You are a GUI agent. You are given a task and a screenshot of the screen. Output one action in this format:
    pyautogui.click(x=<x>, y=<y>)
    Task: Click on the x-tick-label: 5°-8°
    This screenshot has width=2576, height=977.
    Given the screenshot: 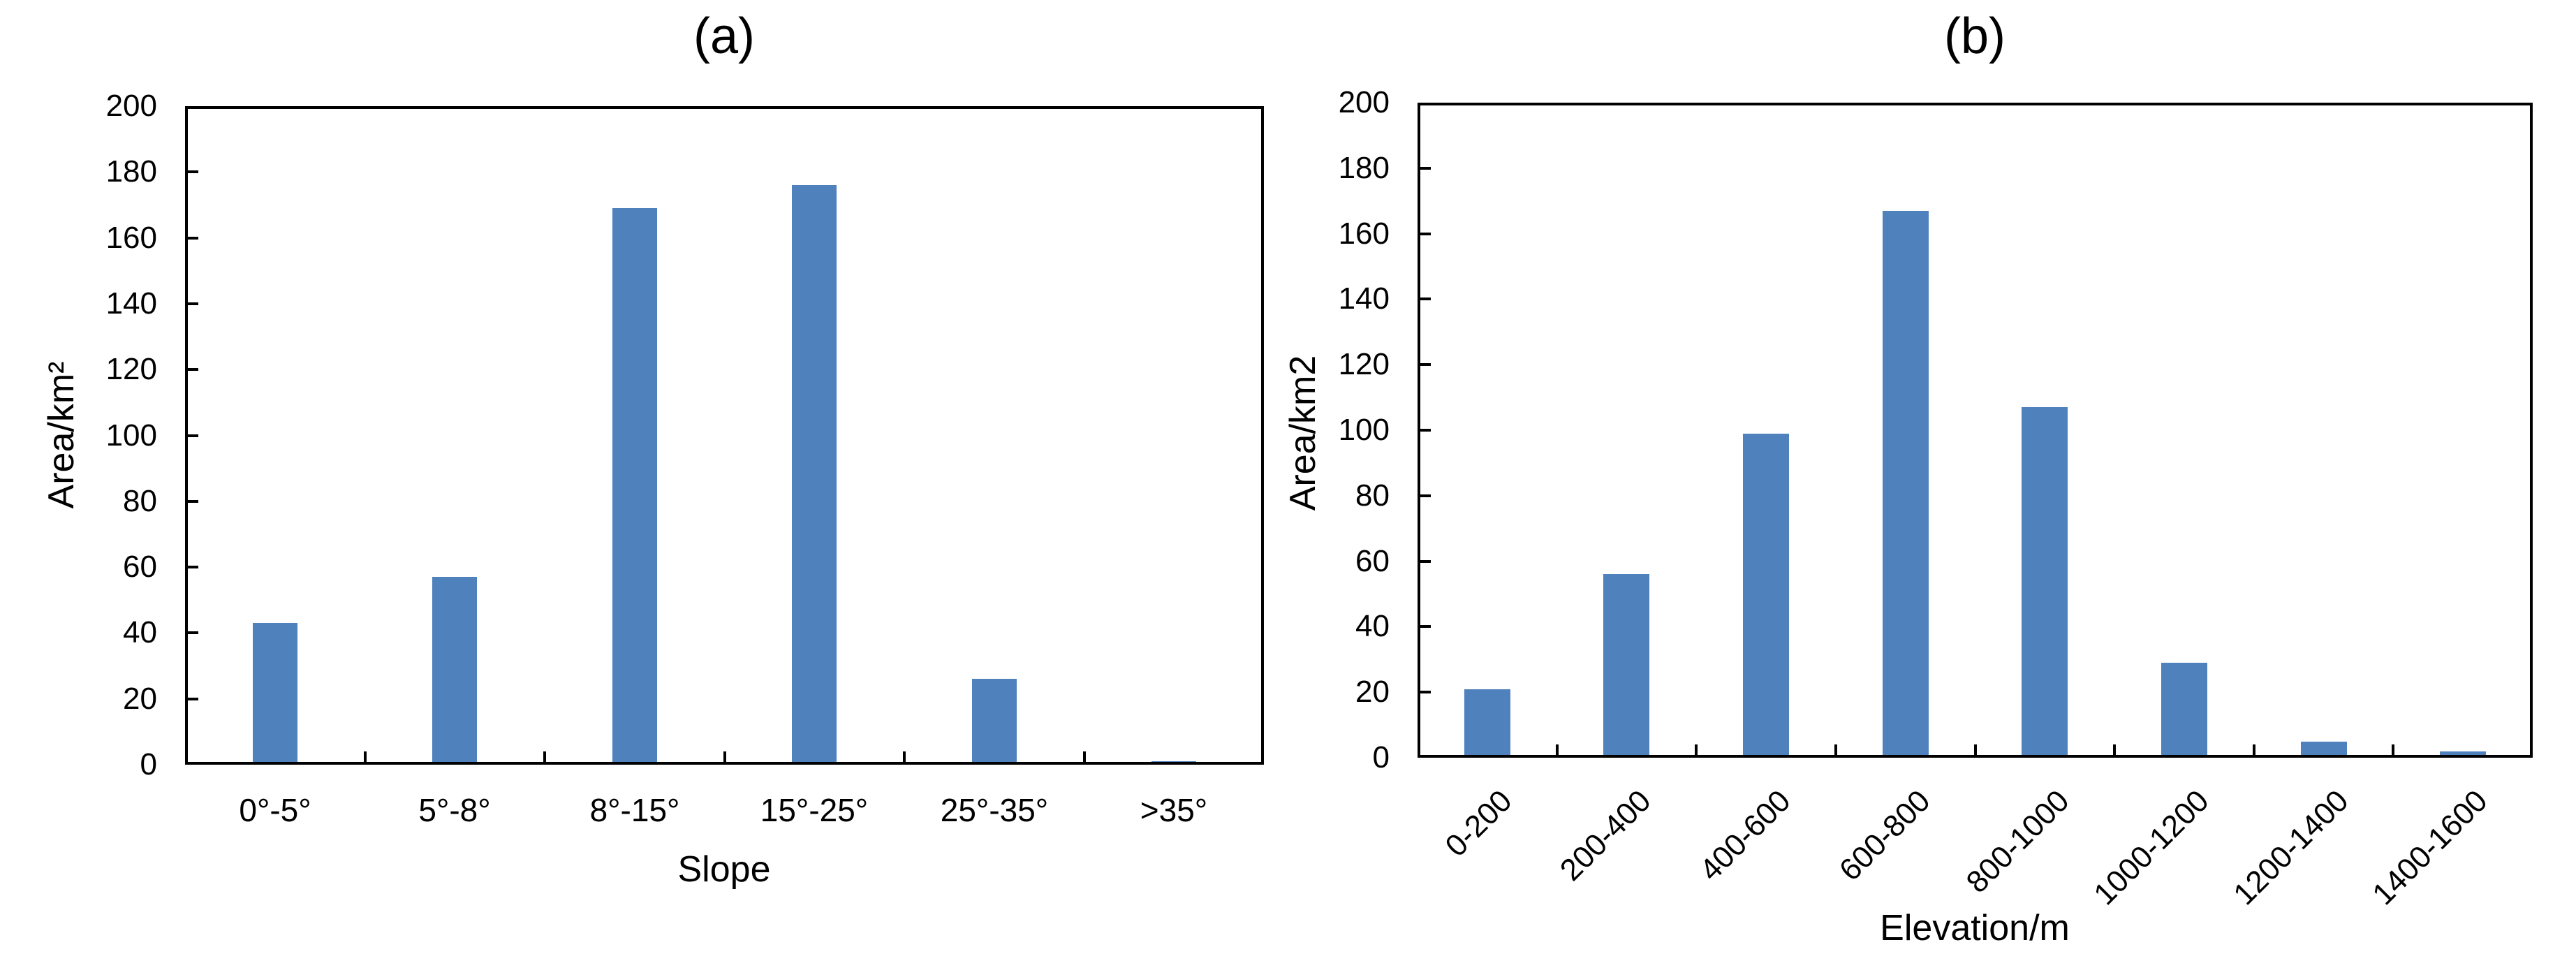 What is the action you would take?
    pyautogui.click(x=454, y=810)
    